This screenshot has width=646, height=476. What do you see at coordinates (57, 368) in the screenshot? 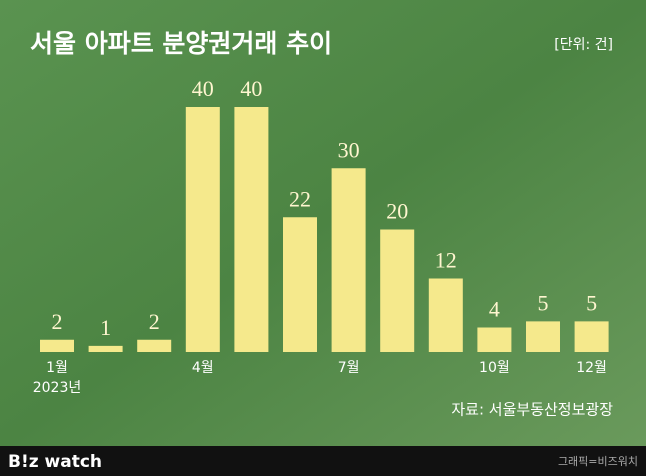
I see `x-tick-label: 1월` at bounding box center [57, 368].